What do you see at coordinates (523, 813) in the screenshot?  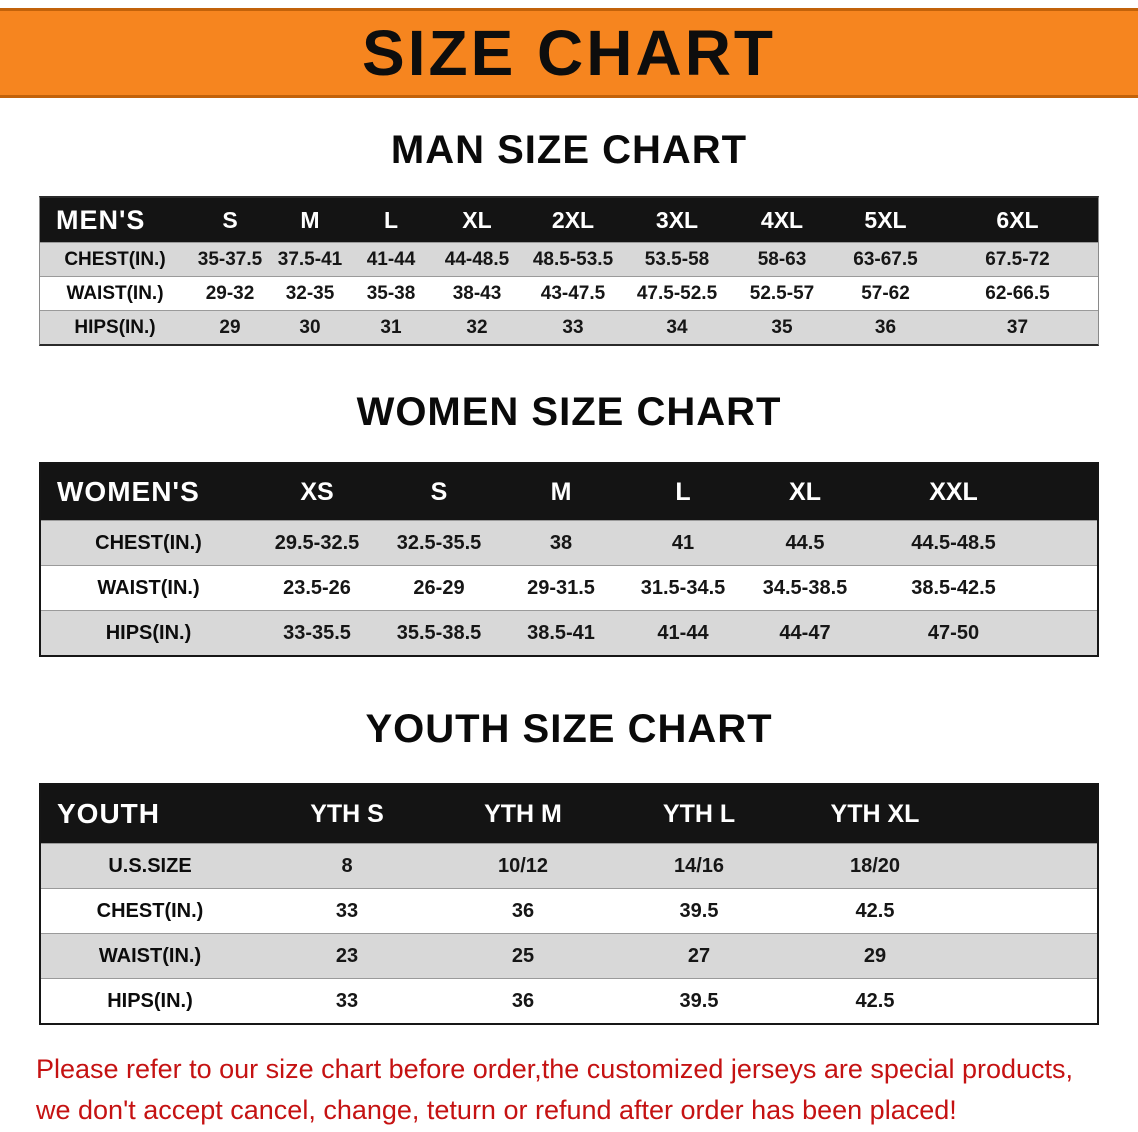 I see `size-column-header: YTH M` at bounding box center [523, 813].